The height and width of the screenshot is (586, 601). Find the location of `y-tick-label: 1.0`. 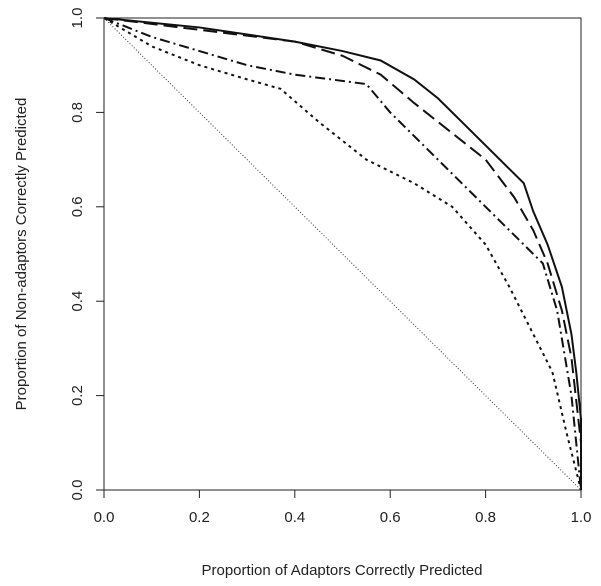

y-tick-label: 1.0 is located at coordinates (77, 18).